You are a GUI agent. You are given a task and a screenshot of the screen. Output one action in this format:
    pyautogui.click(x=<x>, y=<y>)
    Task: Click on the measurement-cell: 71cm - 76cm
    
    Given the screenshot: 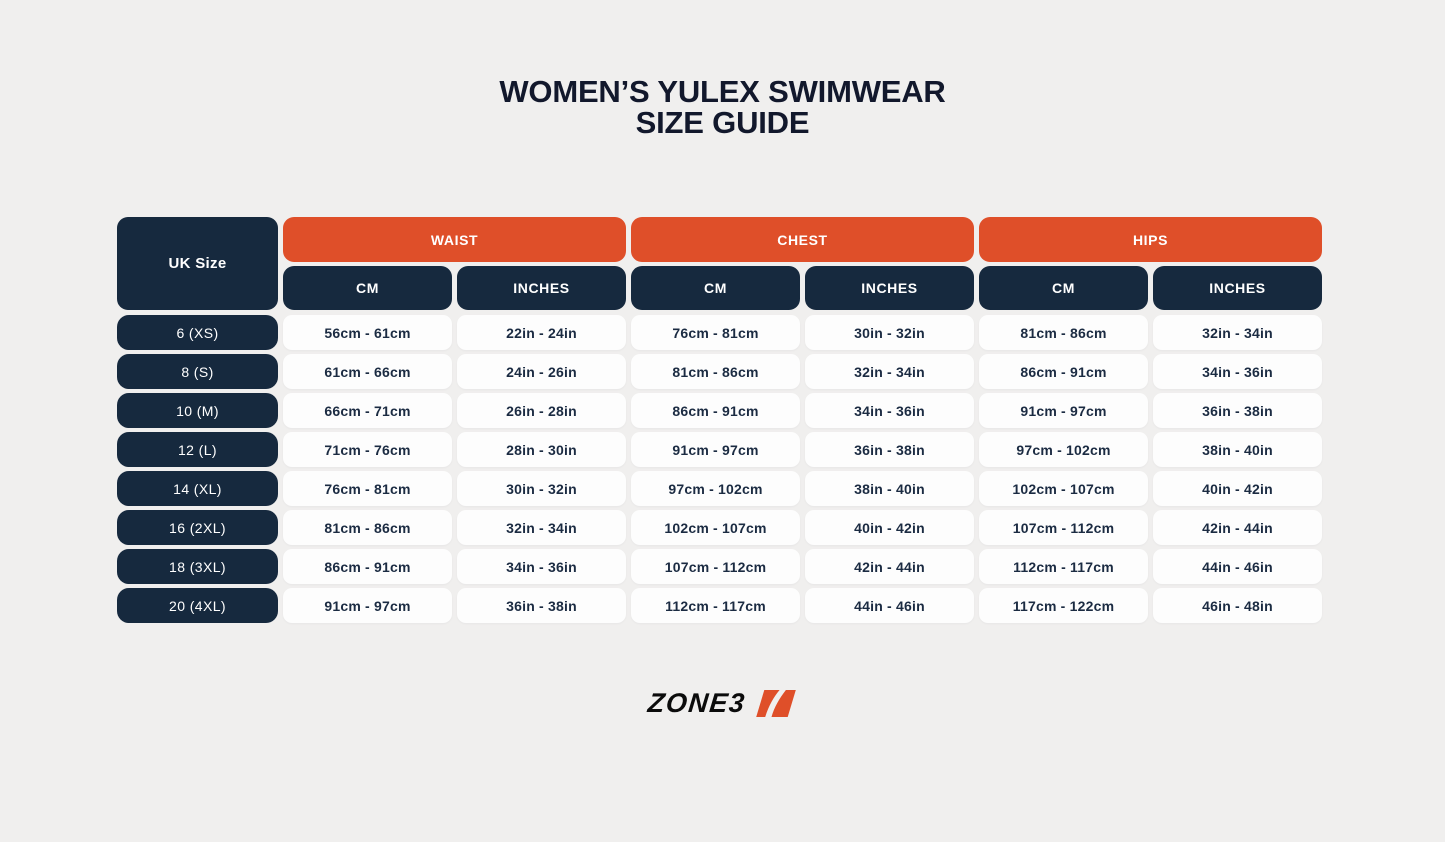 What is the action you would take?
    pyautogui.click(x=367, y=449)
    